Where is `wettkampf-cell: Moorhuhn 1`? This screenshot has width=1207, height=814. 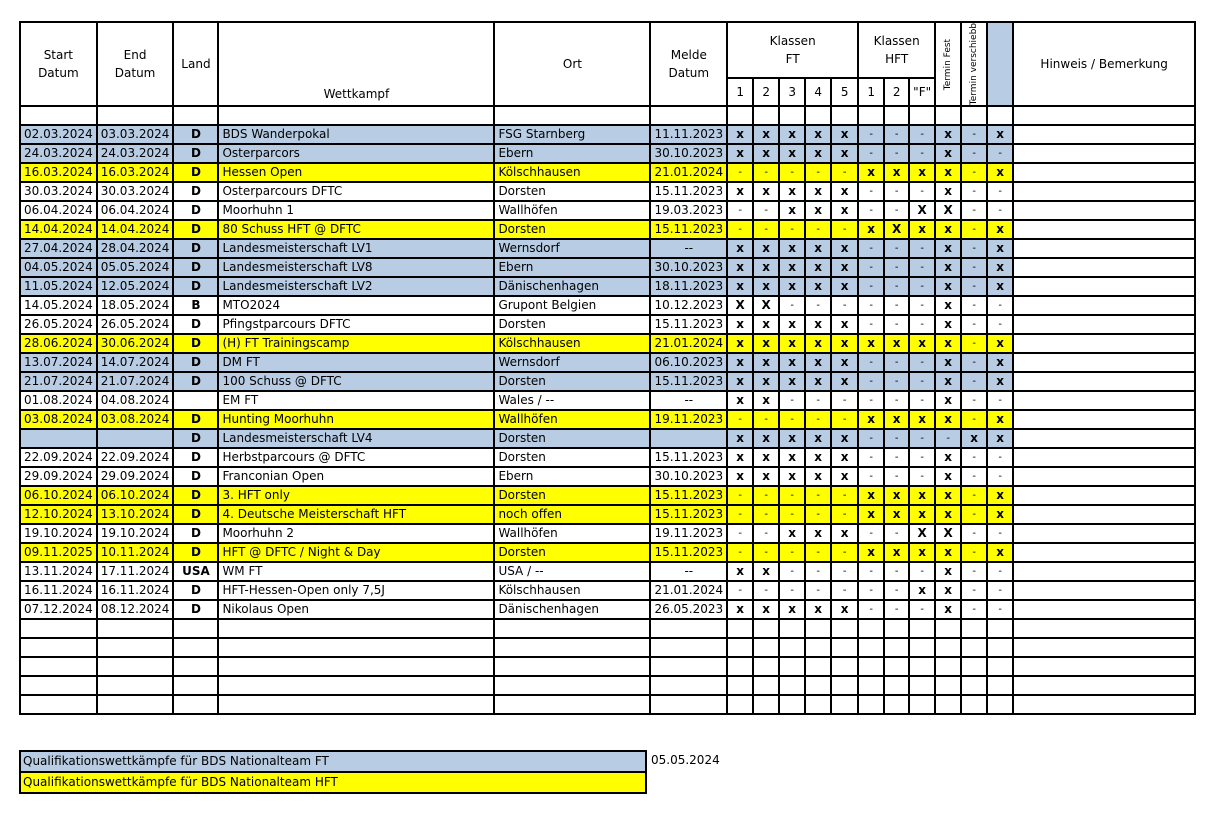
wettkampf-cell: Moorhuhn 1 is located at coordinates (356, 211).